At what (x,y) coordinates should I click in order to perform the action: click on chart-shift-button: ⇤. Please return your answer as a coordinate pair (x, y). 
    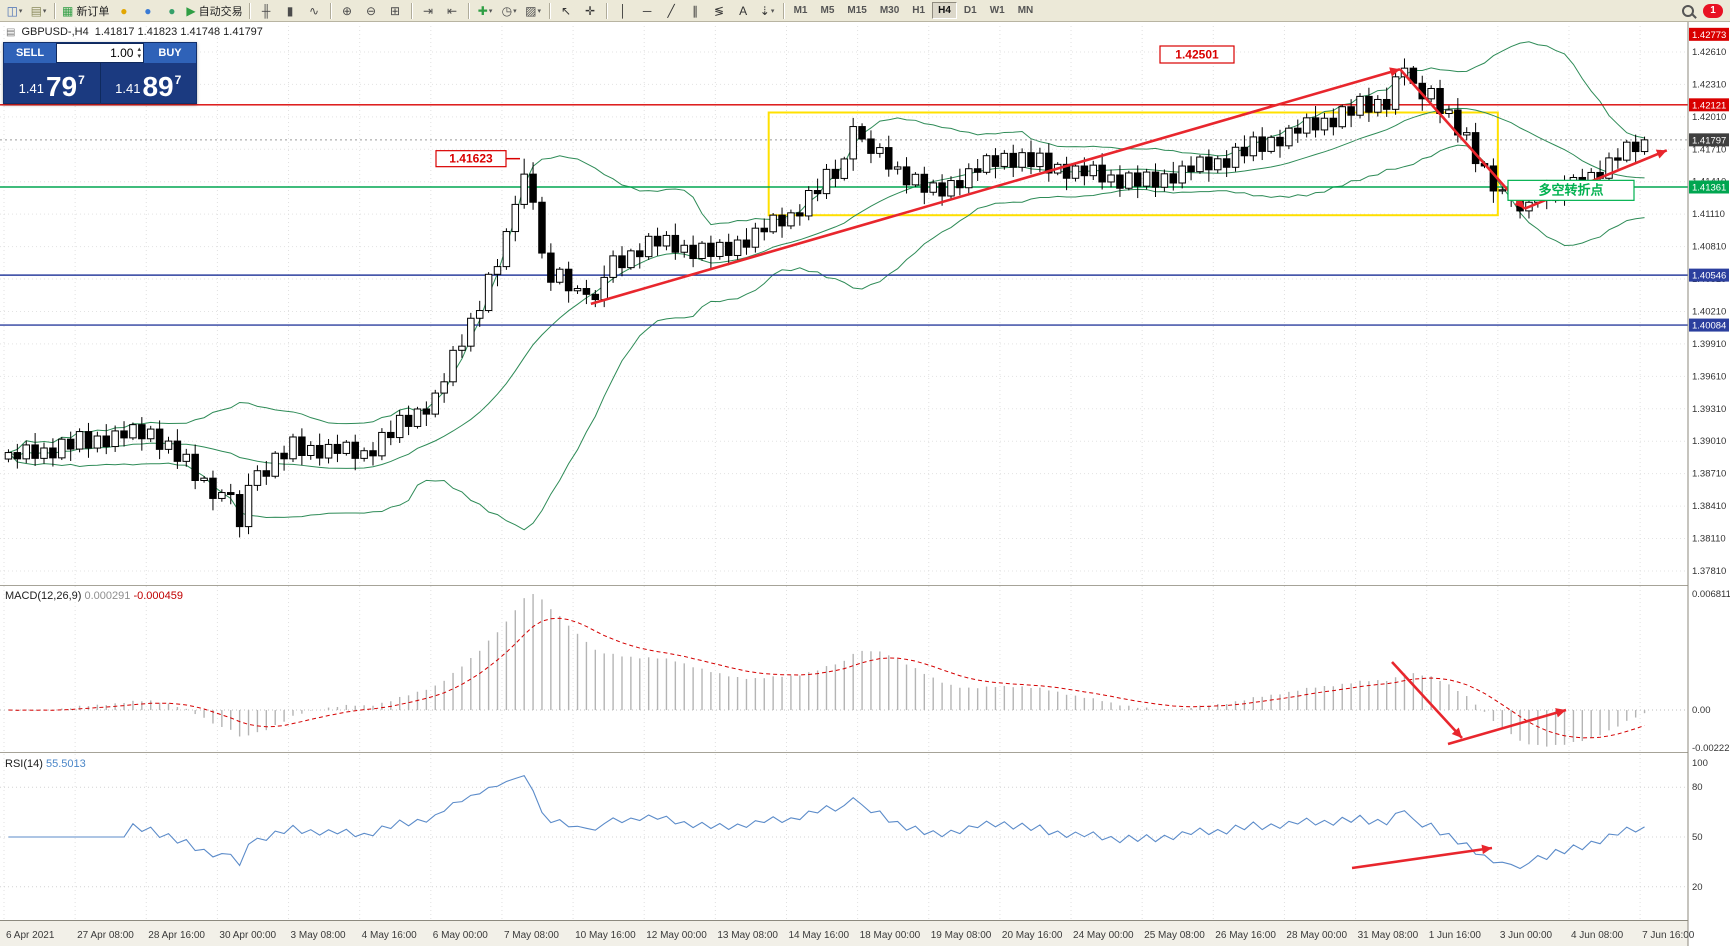
    Looking at the image, I should click on (452, 11).